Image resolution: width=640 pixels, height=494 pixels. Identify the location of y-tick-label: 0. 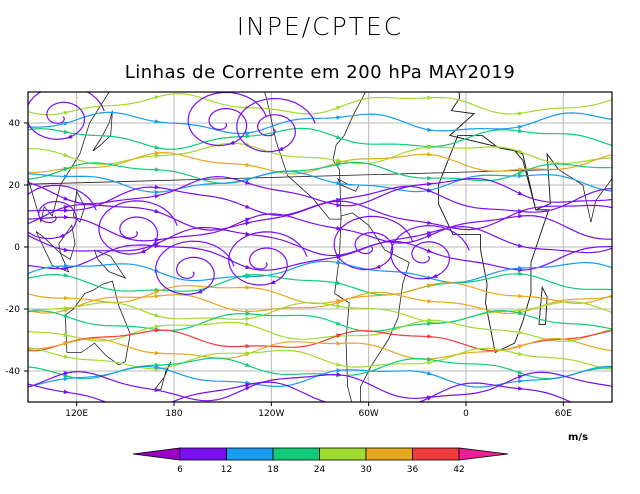
(17, 248).